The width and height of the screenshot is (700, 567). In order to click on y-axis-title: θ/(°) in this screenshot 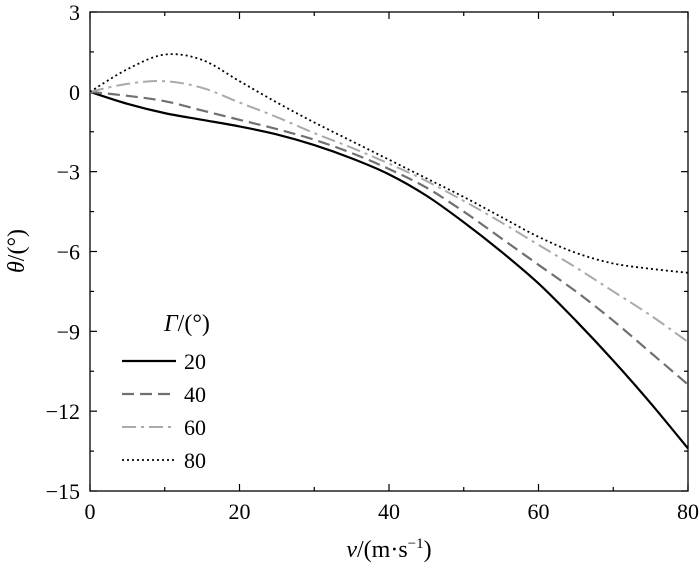, I will do `click(17, 251)`.